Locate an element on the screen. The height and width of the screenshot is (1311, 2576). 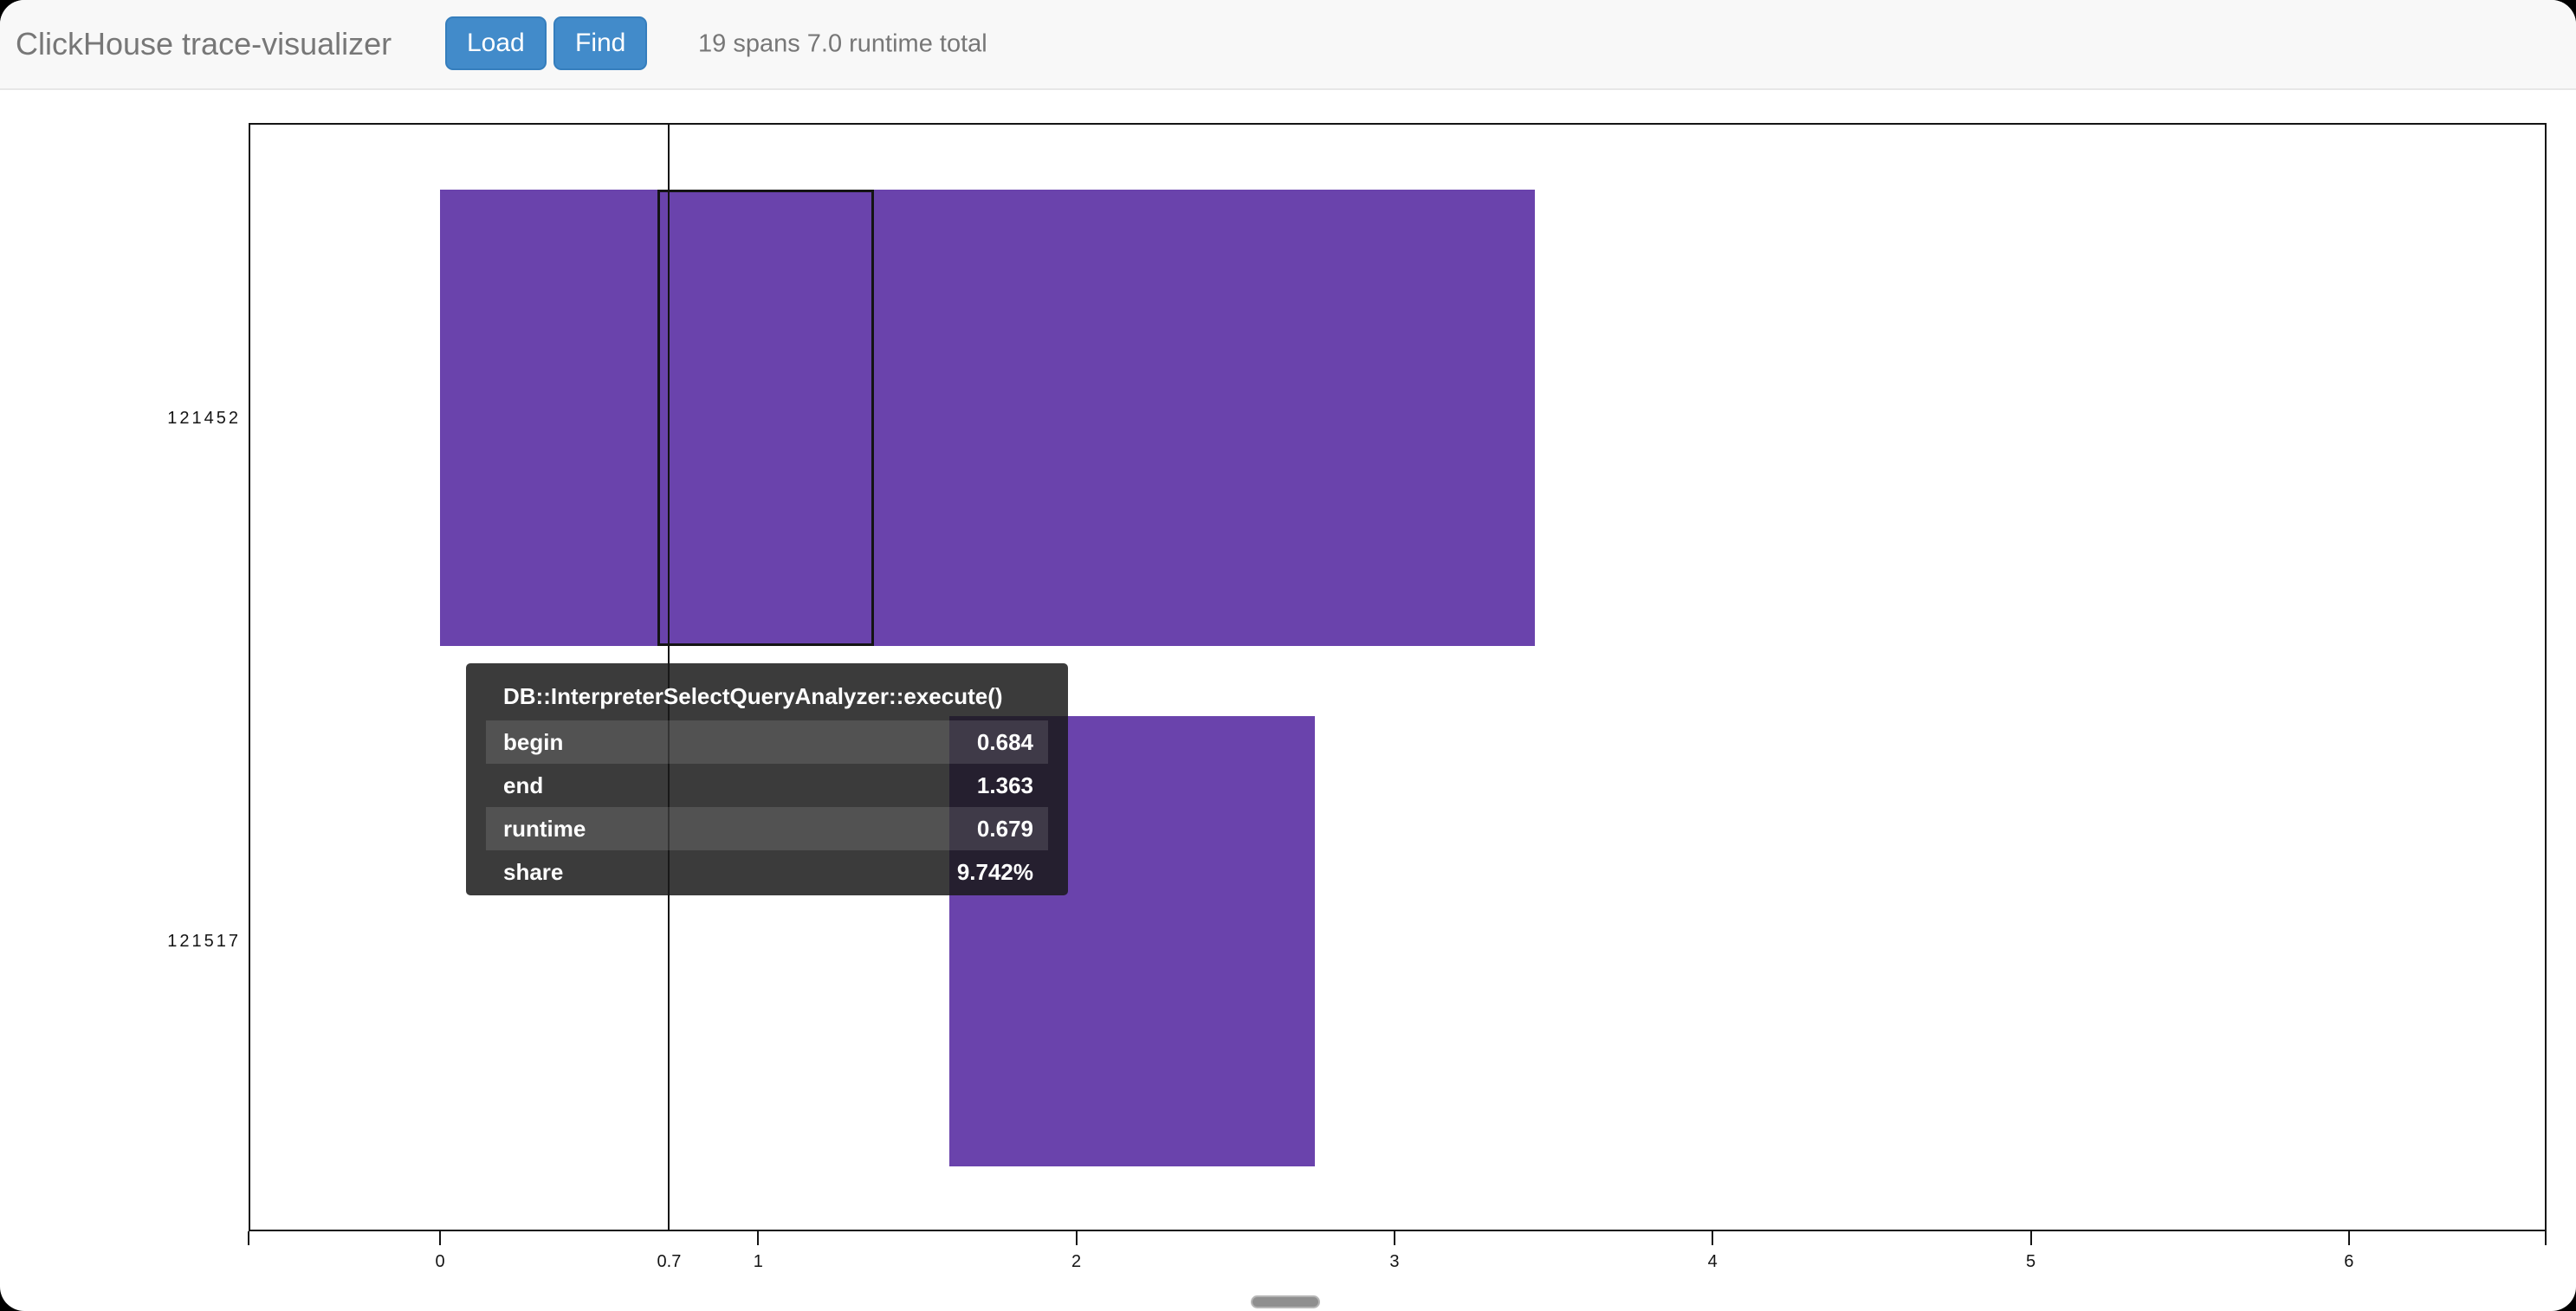
tooltip-row: share 9.742% is located at coordinates (767, 872).